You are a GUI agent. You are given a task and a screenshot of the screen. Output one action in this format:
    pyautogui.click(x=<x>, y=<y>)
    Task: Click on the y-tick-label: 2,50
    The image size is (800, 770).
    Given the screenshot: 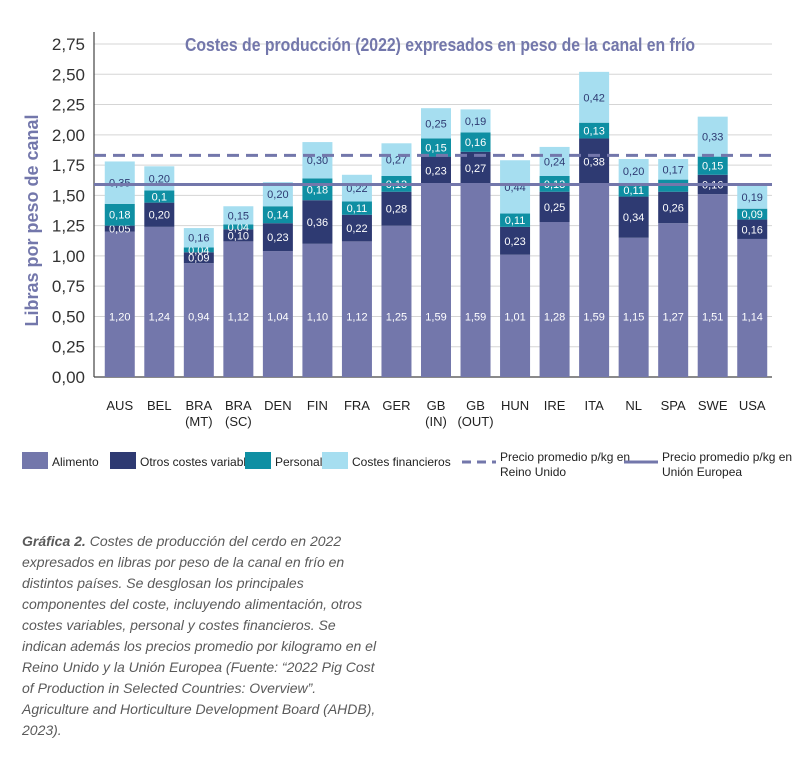 What is the action you would take?
    pyautogui.click(x=68, y=74)
    